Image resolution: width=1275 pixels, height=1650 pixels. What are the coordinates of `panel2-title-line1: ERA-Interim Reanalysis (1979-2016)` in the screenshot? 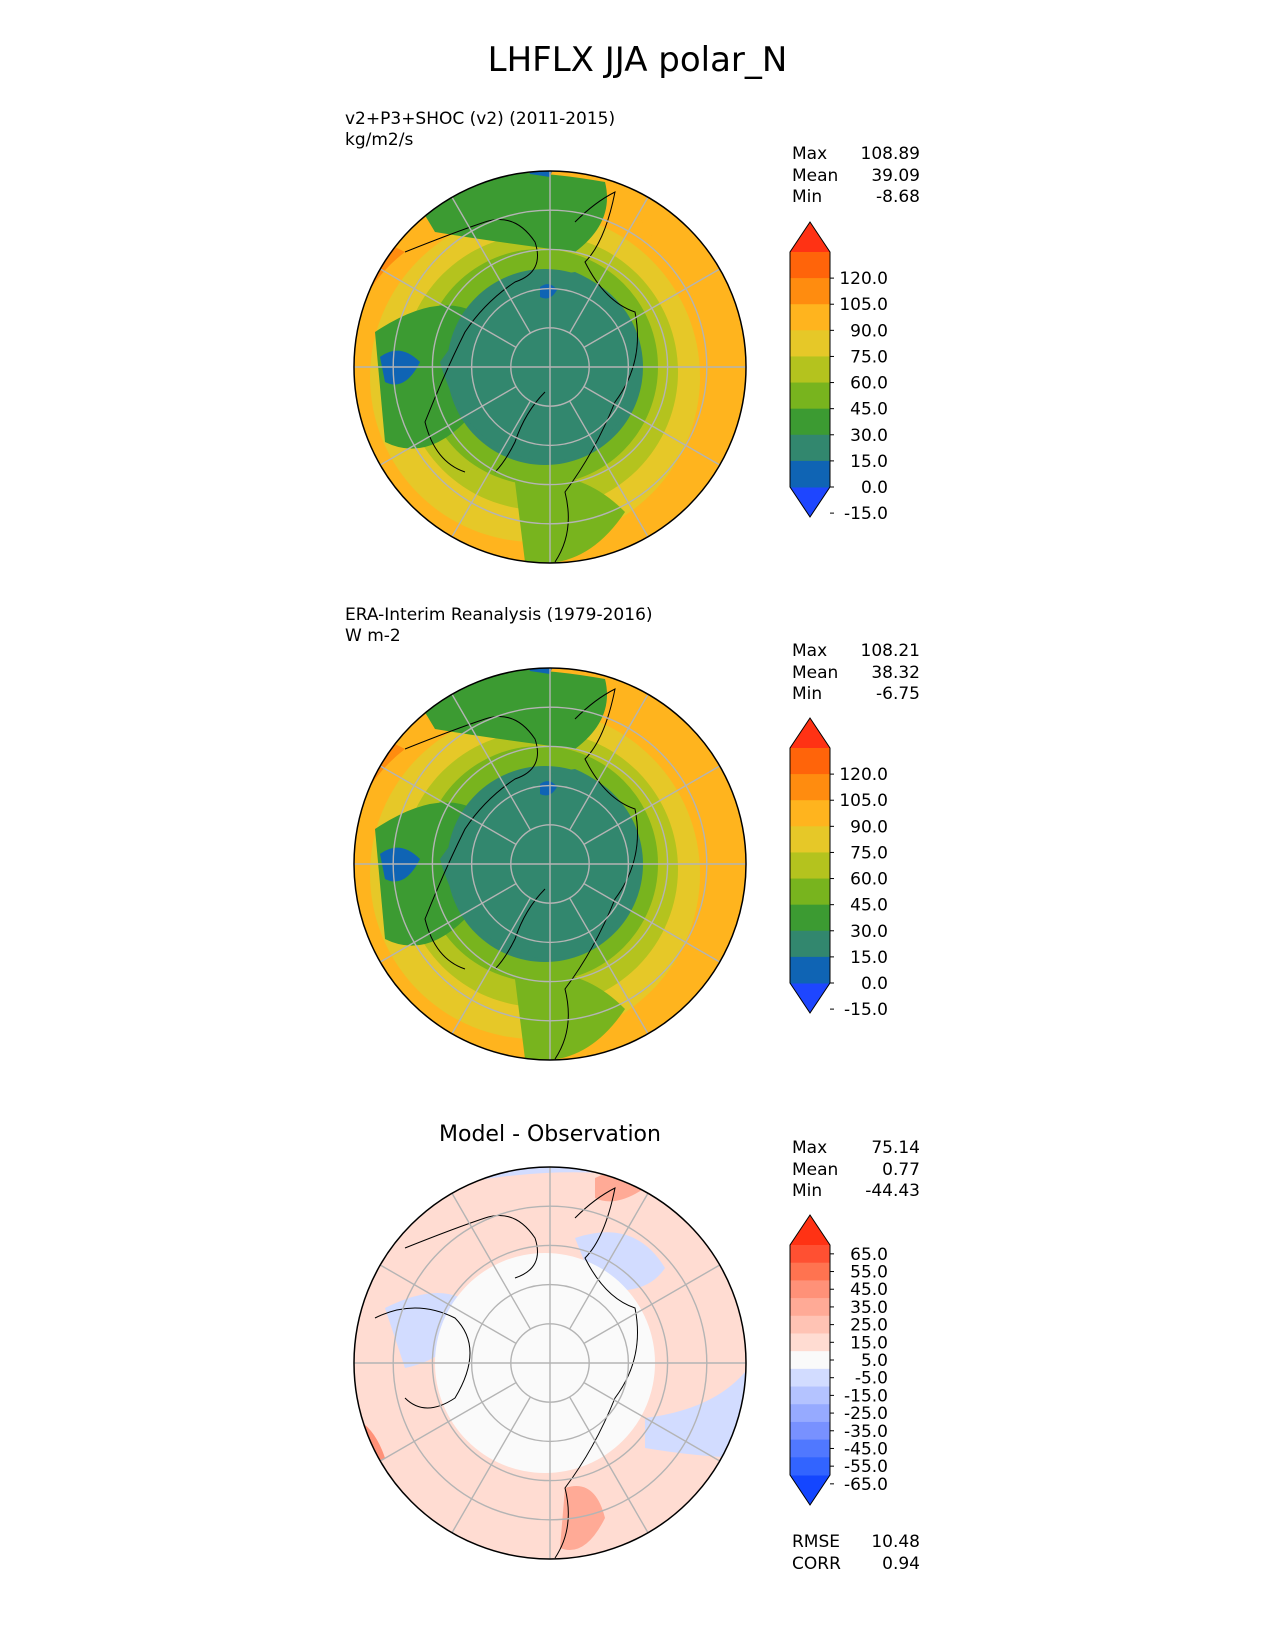 It's located at (499, 615).